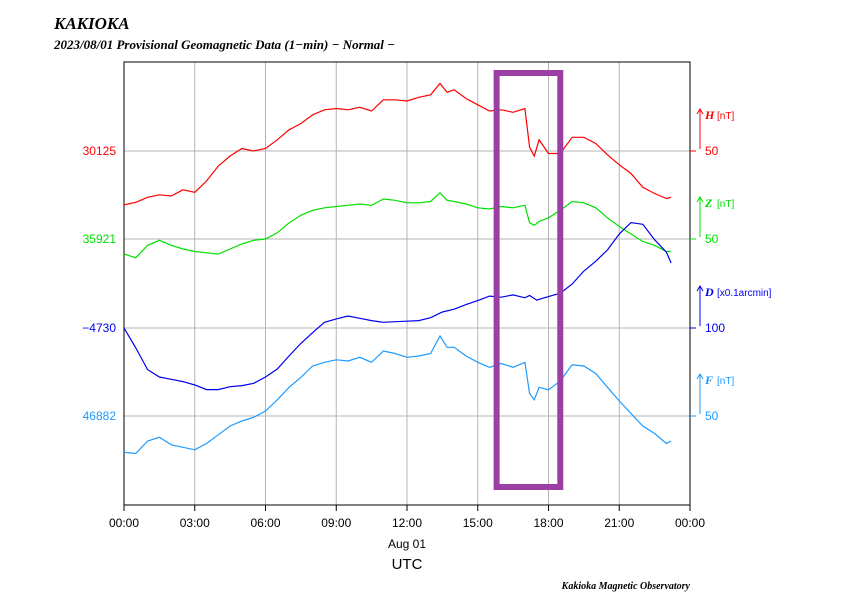  What do you see at coordinates (195, 523) in the screenshot?
I see `x-tick-label: 03:00` at bounding box center [195, 523].